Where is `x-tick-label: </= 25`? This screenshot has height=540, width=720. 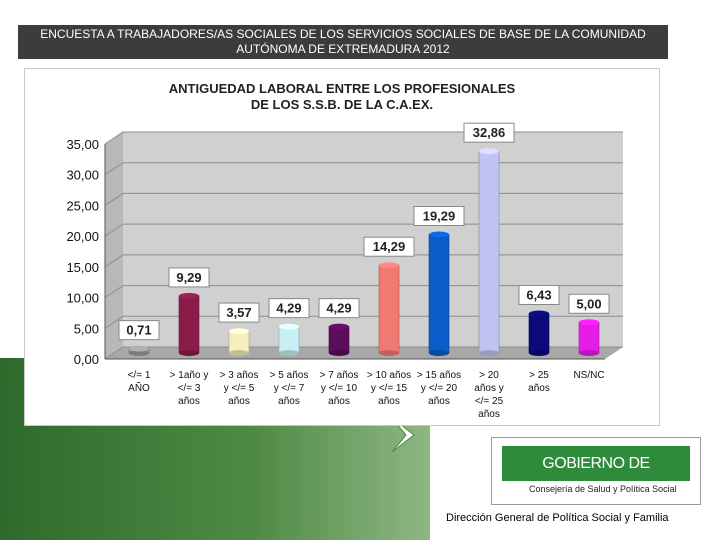
x-tick-label: </= 25 is located at coordinates (489, 401).